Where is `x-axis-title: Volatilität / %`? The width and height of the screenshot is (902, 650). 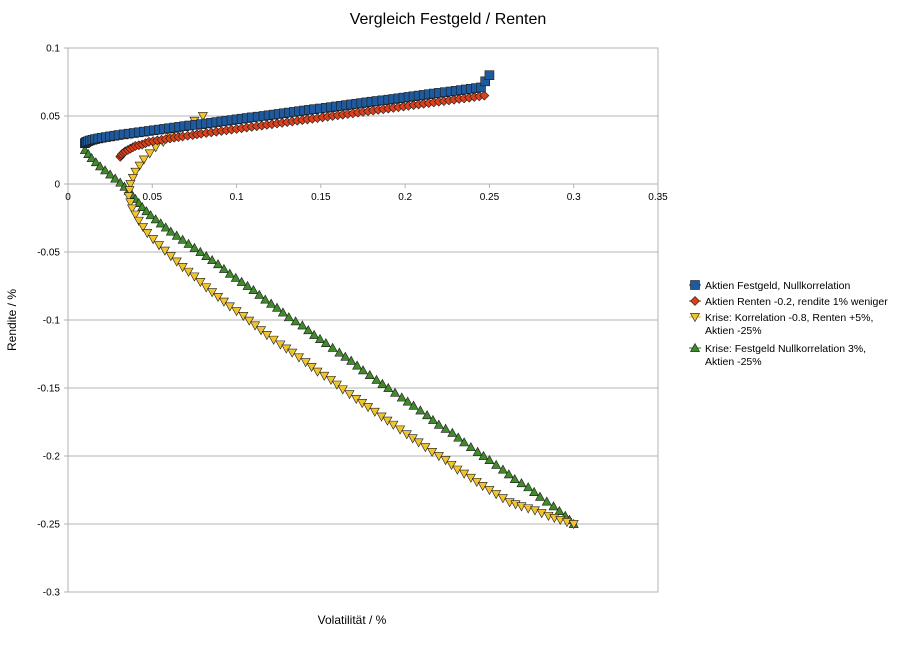
x-axis-title: Volatilität / % is located at coordinates (352, 620).